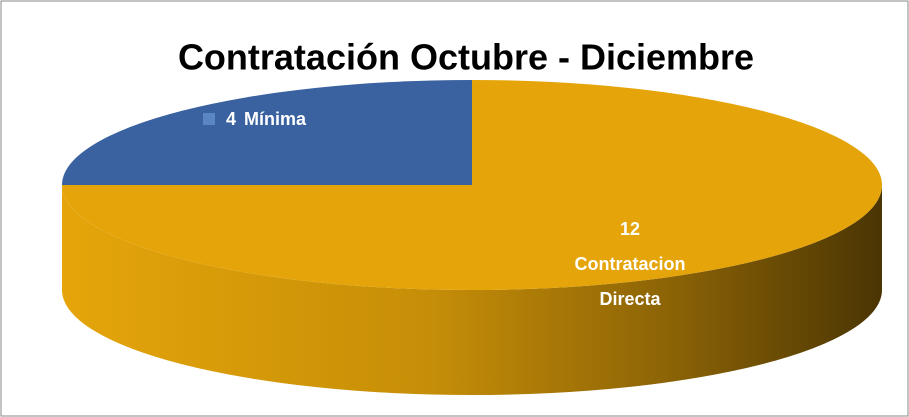  I want to click on data-label-category: Mínima, so click(275, 119).